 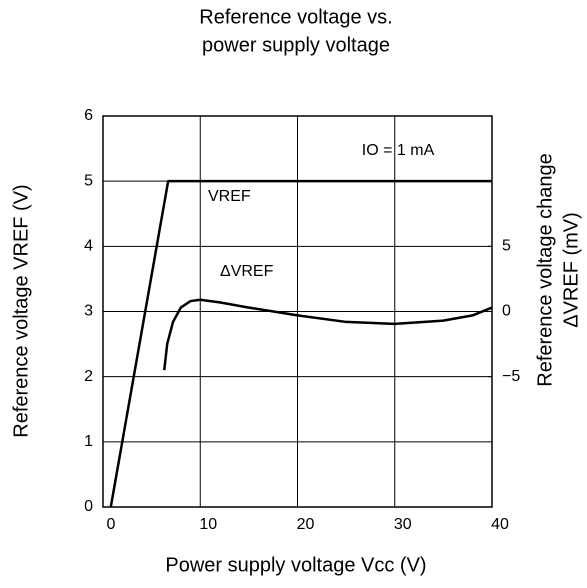 What do you see at coordinates (88, 246) in the screenshot?
I see `y-tick-label: 4` at bounding box center [88, 246].